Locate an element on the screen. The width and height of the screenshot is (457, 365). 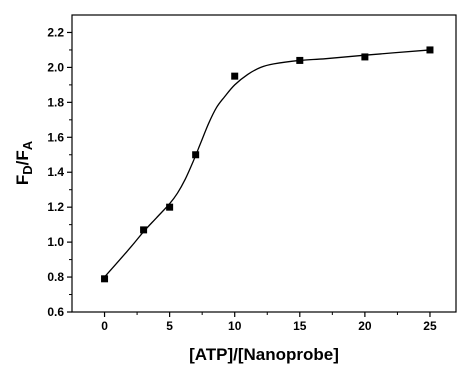
y-axis: 0.6 0.8 1.0 1.2 1.4 1.6 1.8 2.0 2.2 is located at coordinates (59, 172).